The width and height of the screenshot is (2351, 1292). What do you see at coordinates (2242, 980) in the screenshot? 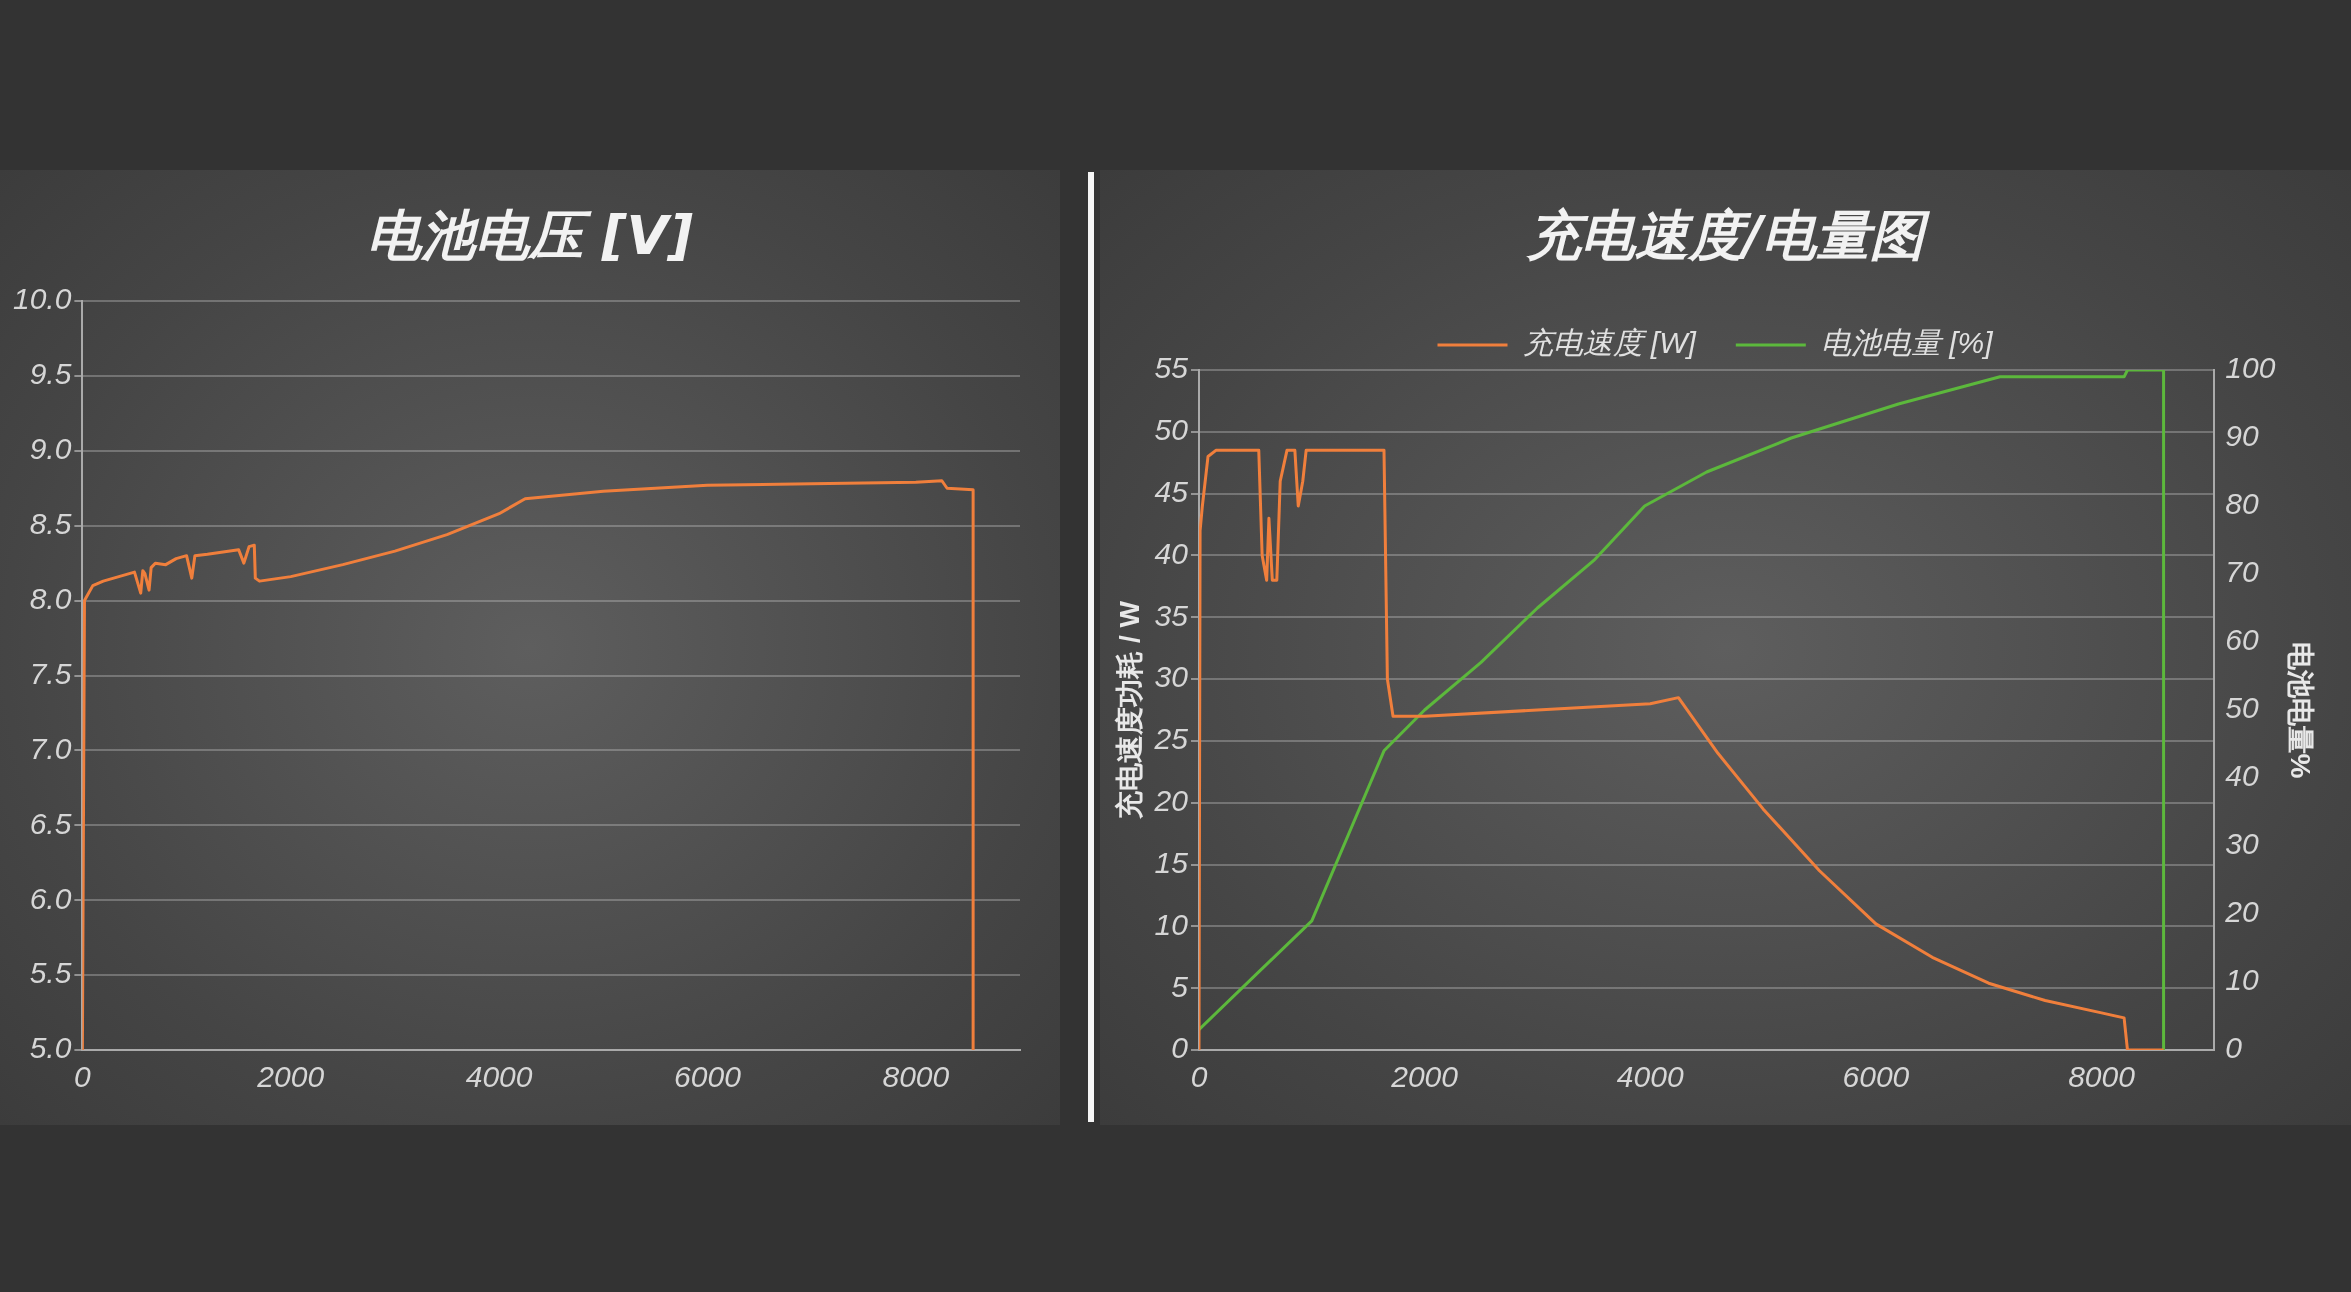
I see `y2-tick-label: 10` at bounding box center [2242, 980].